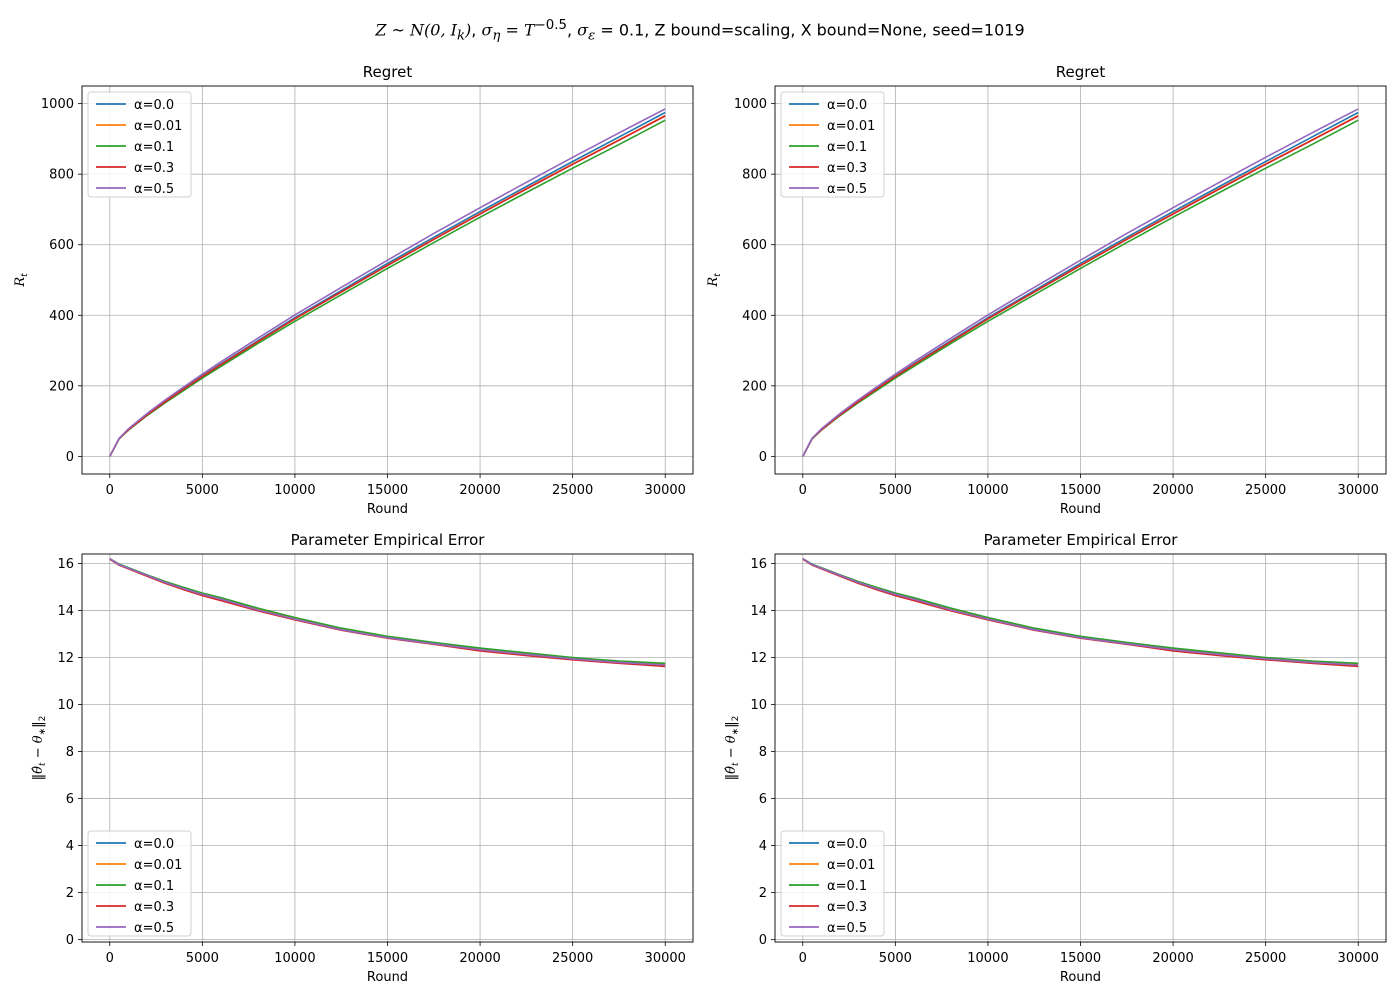 This screenshot has width=1400, height=1000. I want to click on title-seed: seed=1019, so click(978, 30).